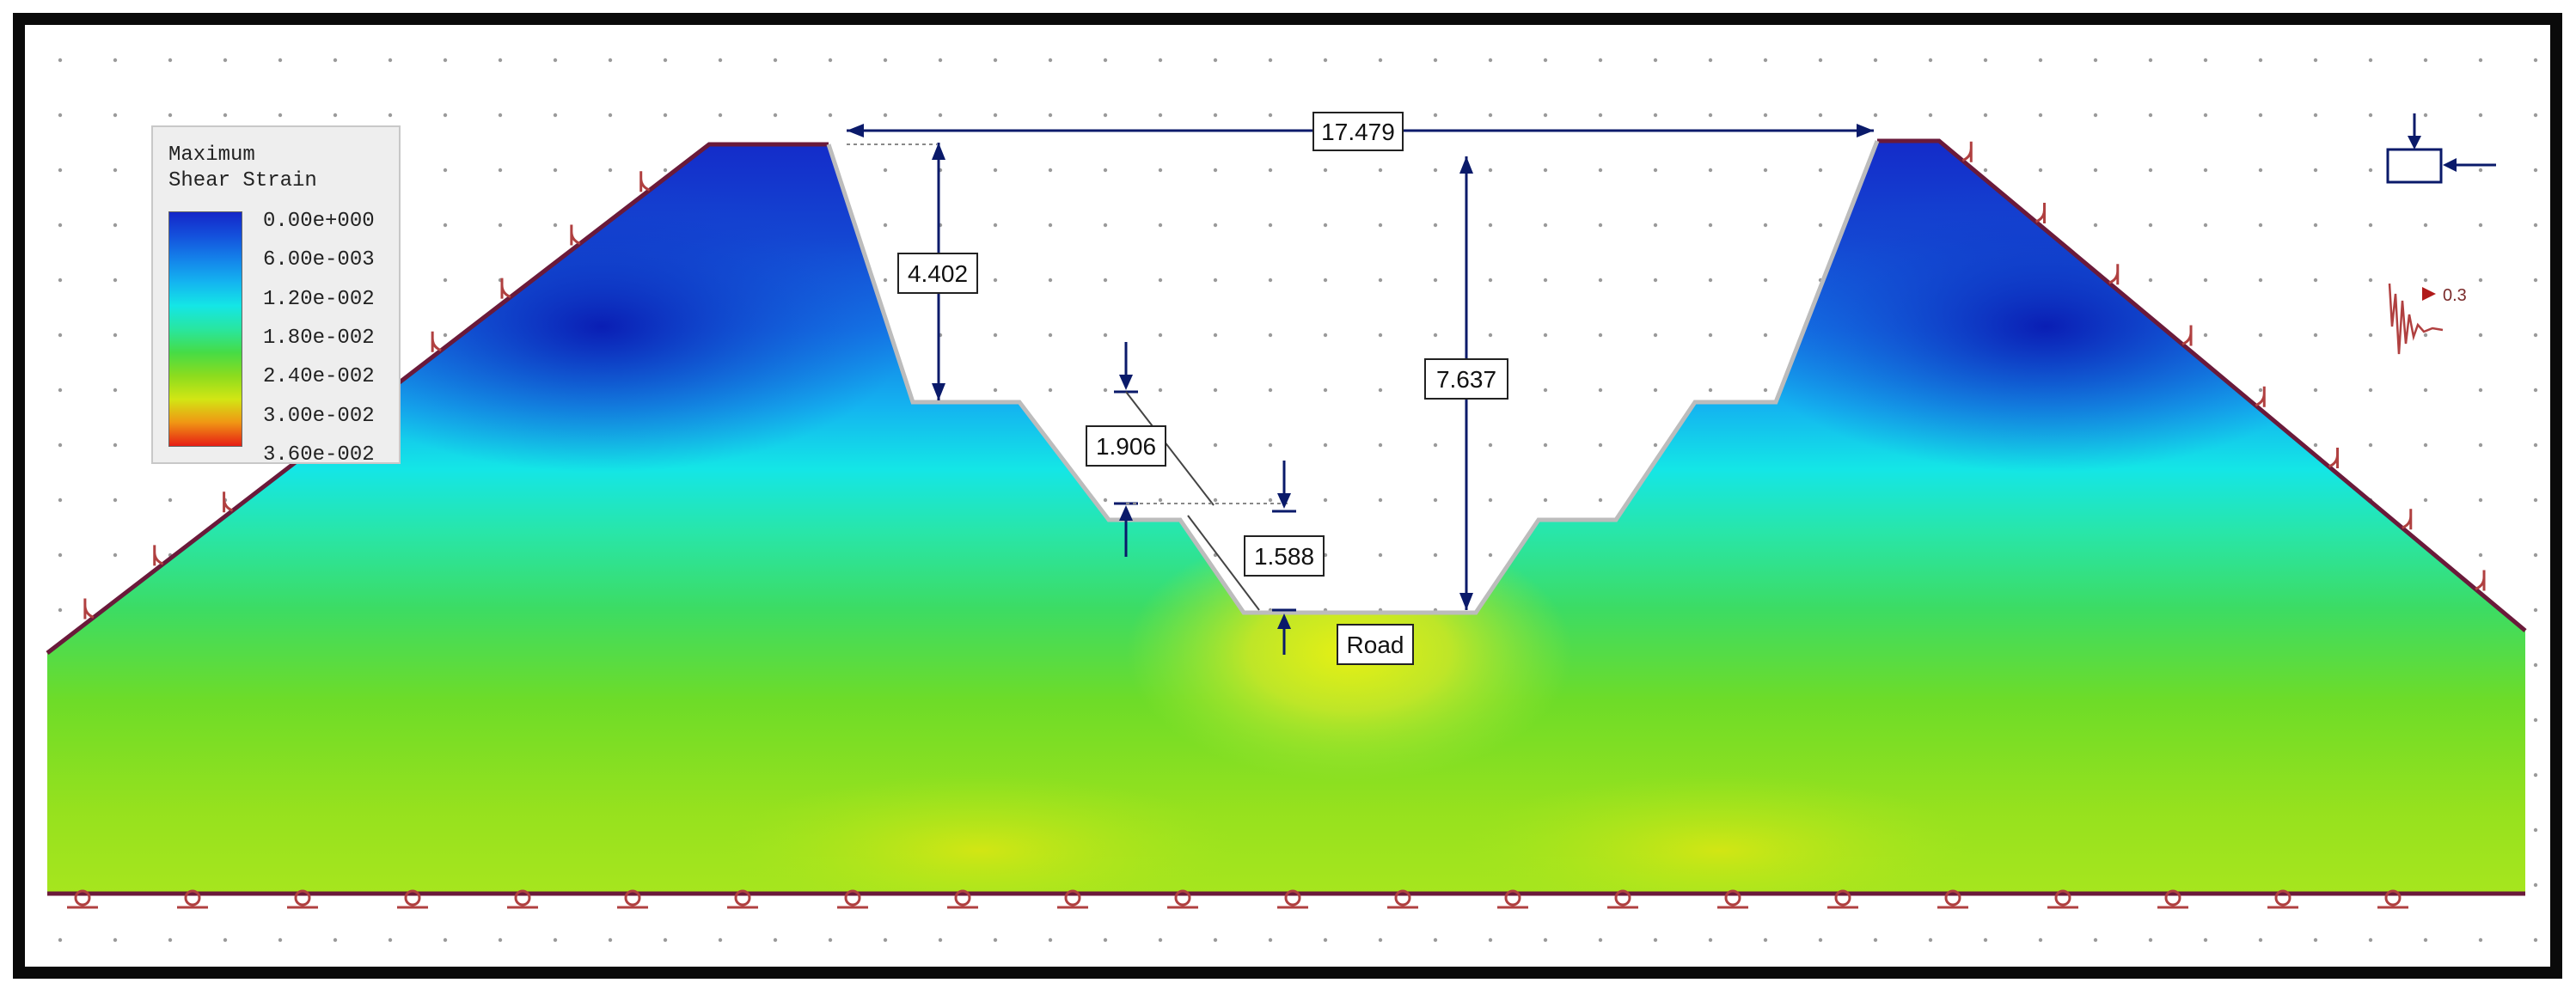 The width and height of the screenshot is (2576, 995). I want to click on legend-label: 0.00e+000, so click(319, 222).